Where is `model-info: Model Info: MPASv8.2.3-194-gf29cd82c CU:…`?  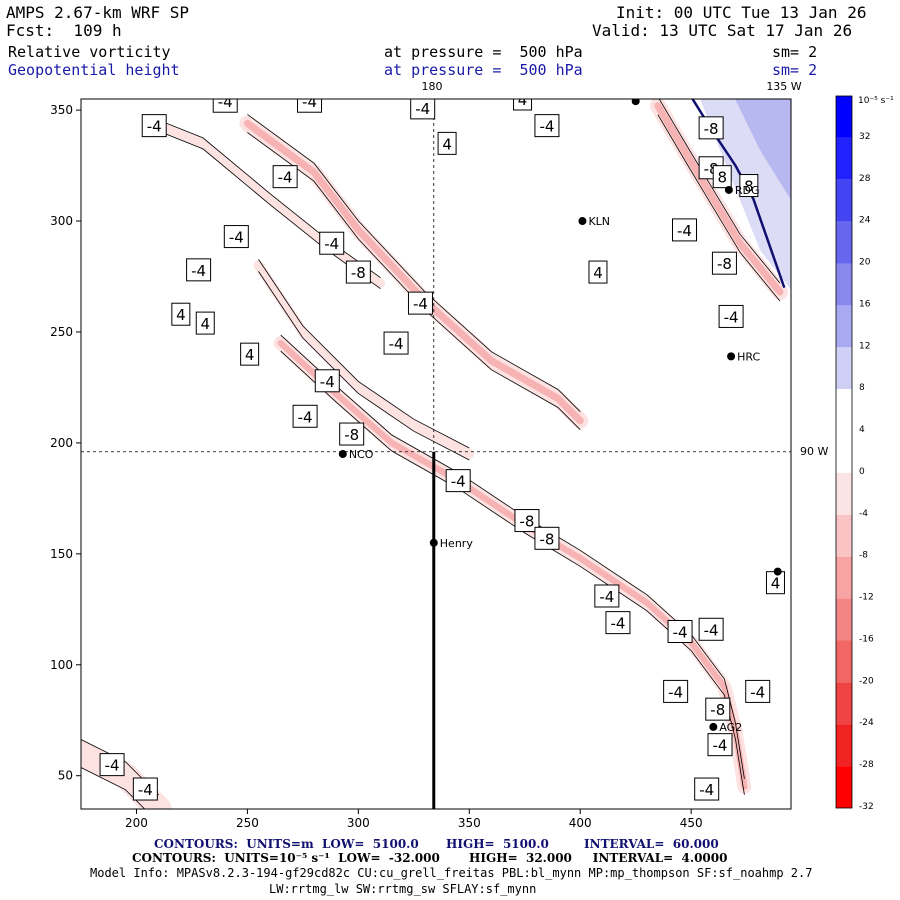 model-info: Model Info: MPASv8.2.3-194-gf29cd82c CU:… is located at coordinates (451, 873).